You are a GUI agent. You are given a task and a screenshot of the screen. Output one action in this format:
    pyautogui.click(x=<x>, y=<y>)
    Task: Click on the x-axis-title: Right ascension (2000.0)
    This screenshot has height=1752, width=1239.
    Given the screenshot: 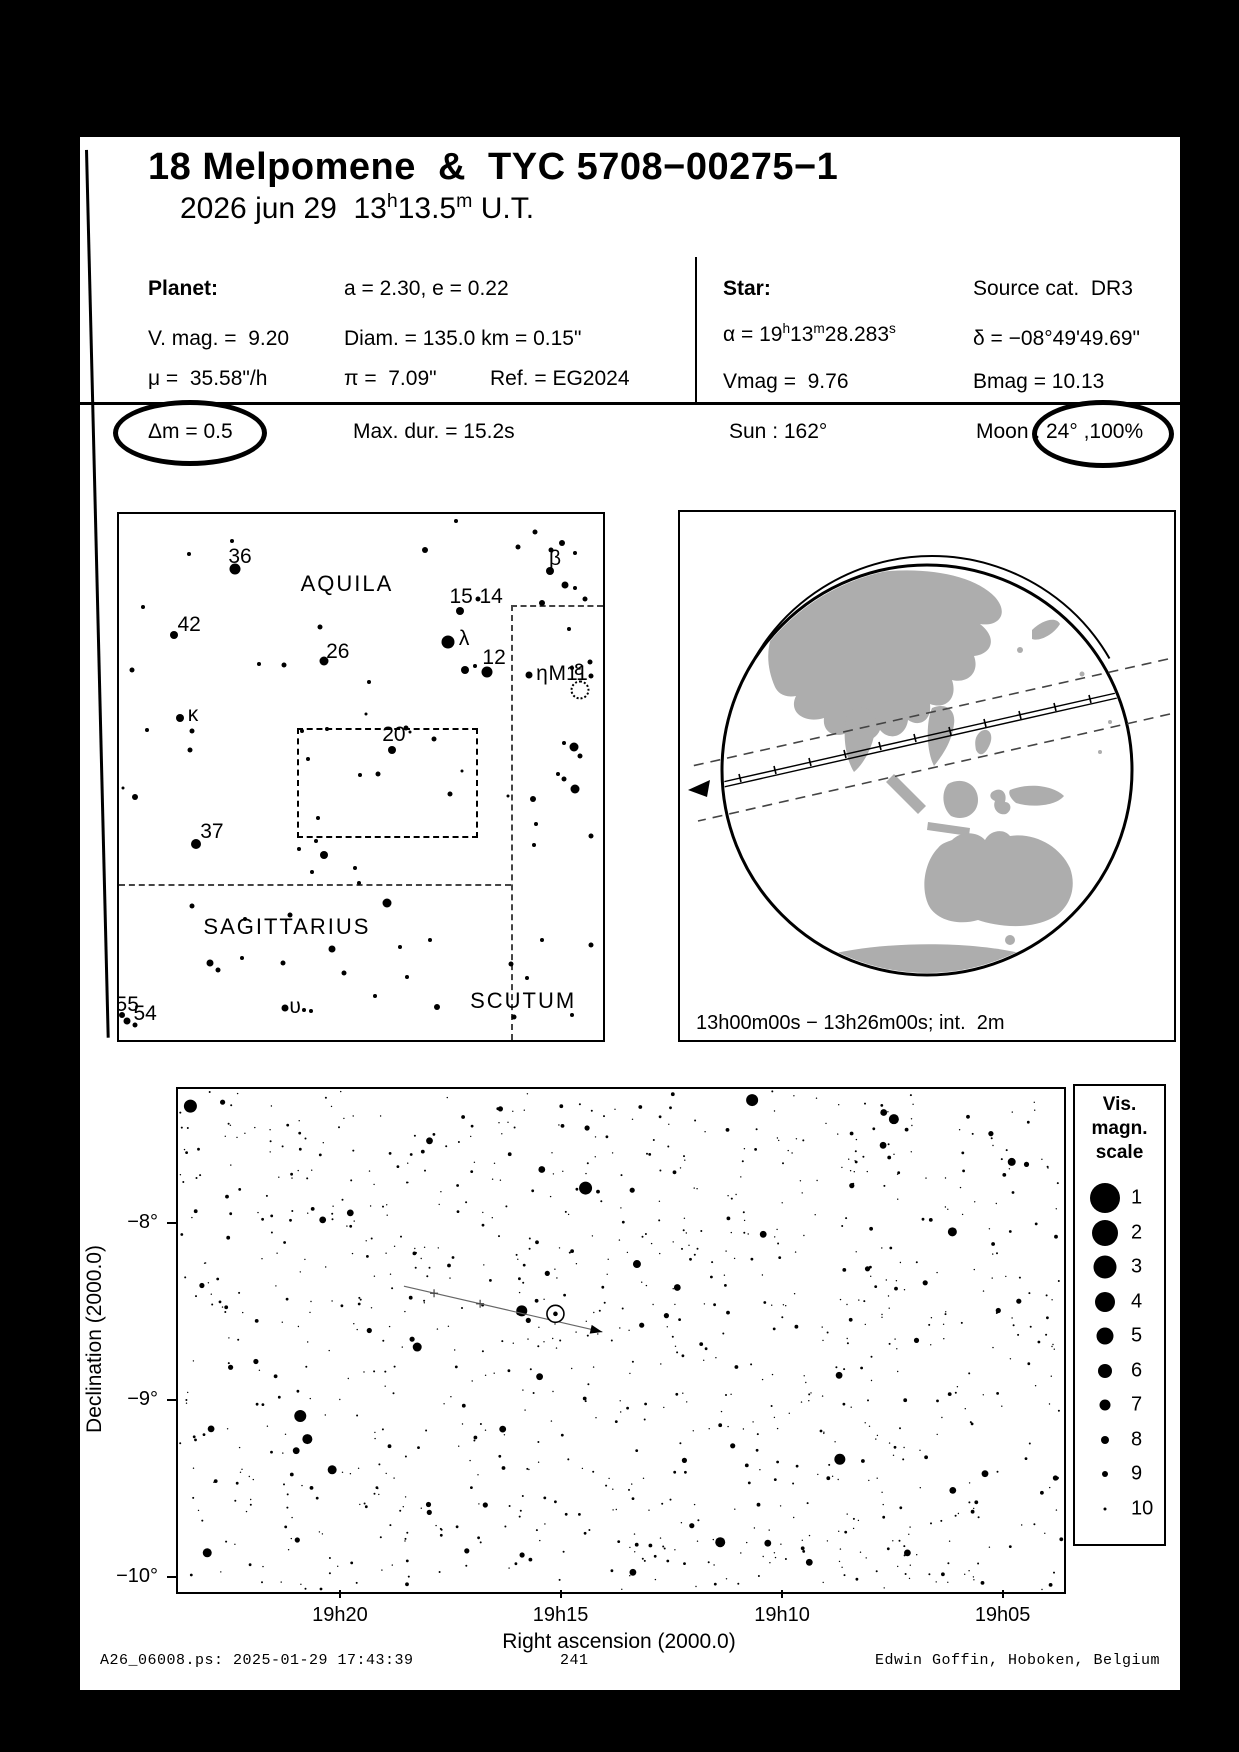 What is the action you would take?
    pyautogui.click(x=619, y=1641)
    